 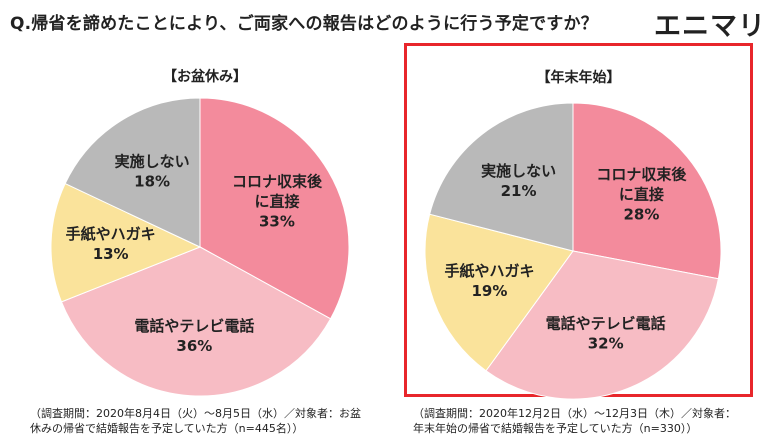 What do you see at coordinates (606, 344) in the screenshot?
I see `slice-value-label: 32%` at bounding box center [606, 344].